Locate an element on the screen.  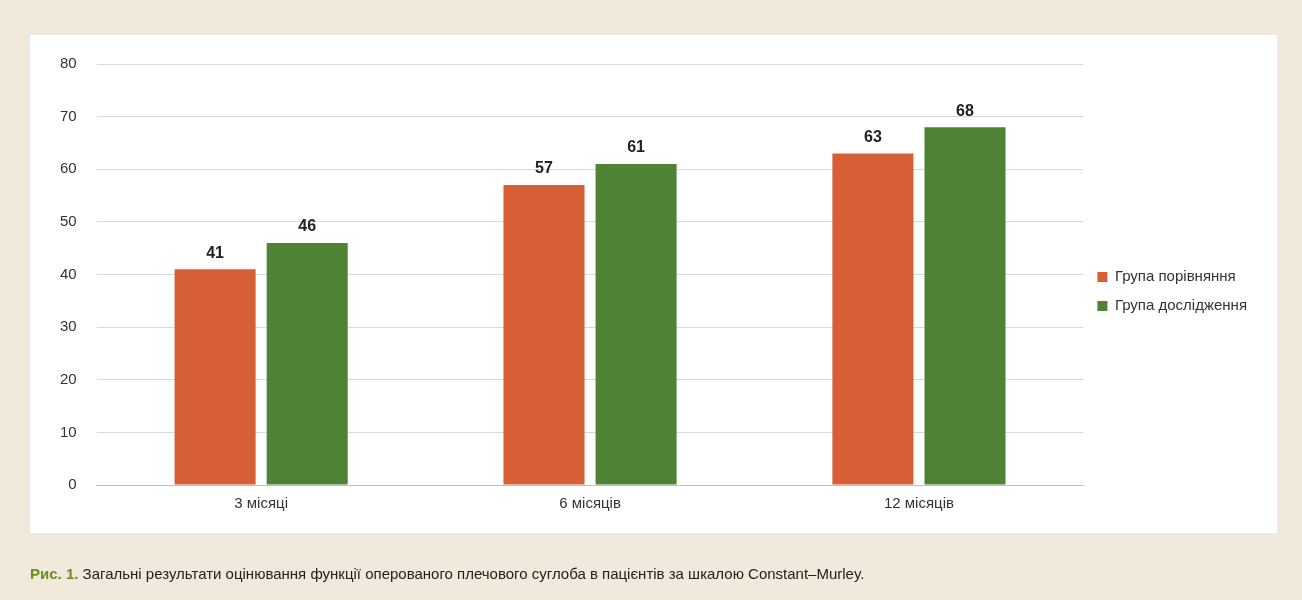
y-tick-label: 80 is located at coordinates (68, 63).